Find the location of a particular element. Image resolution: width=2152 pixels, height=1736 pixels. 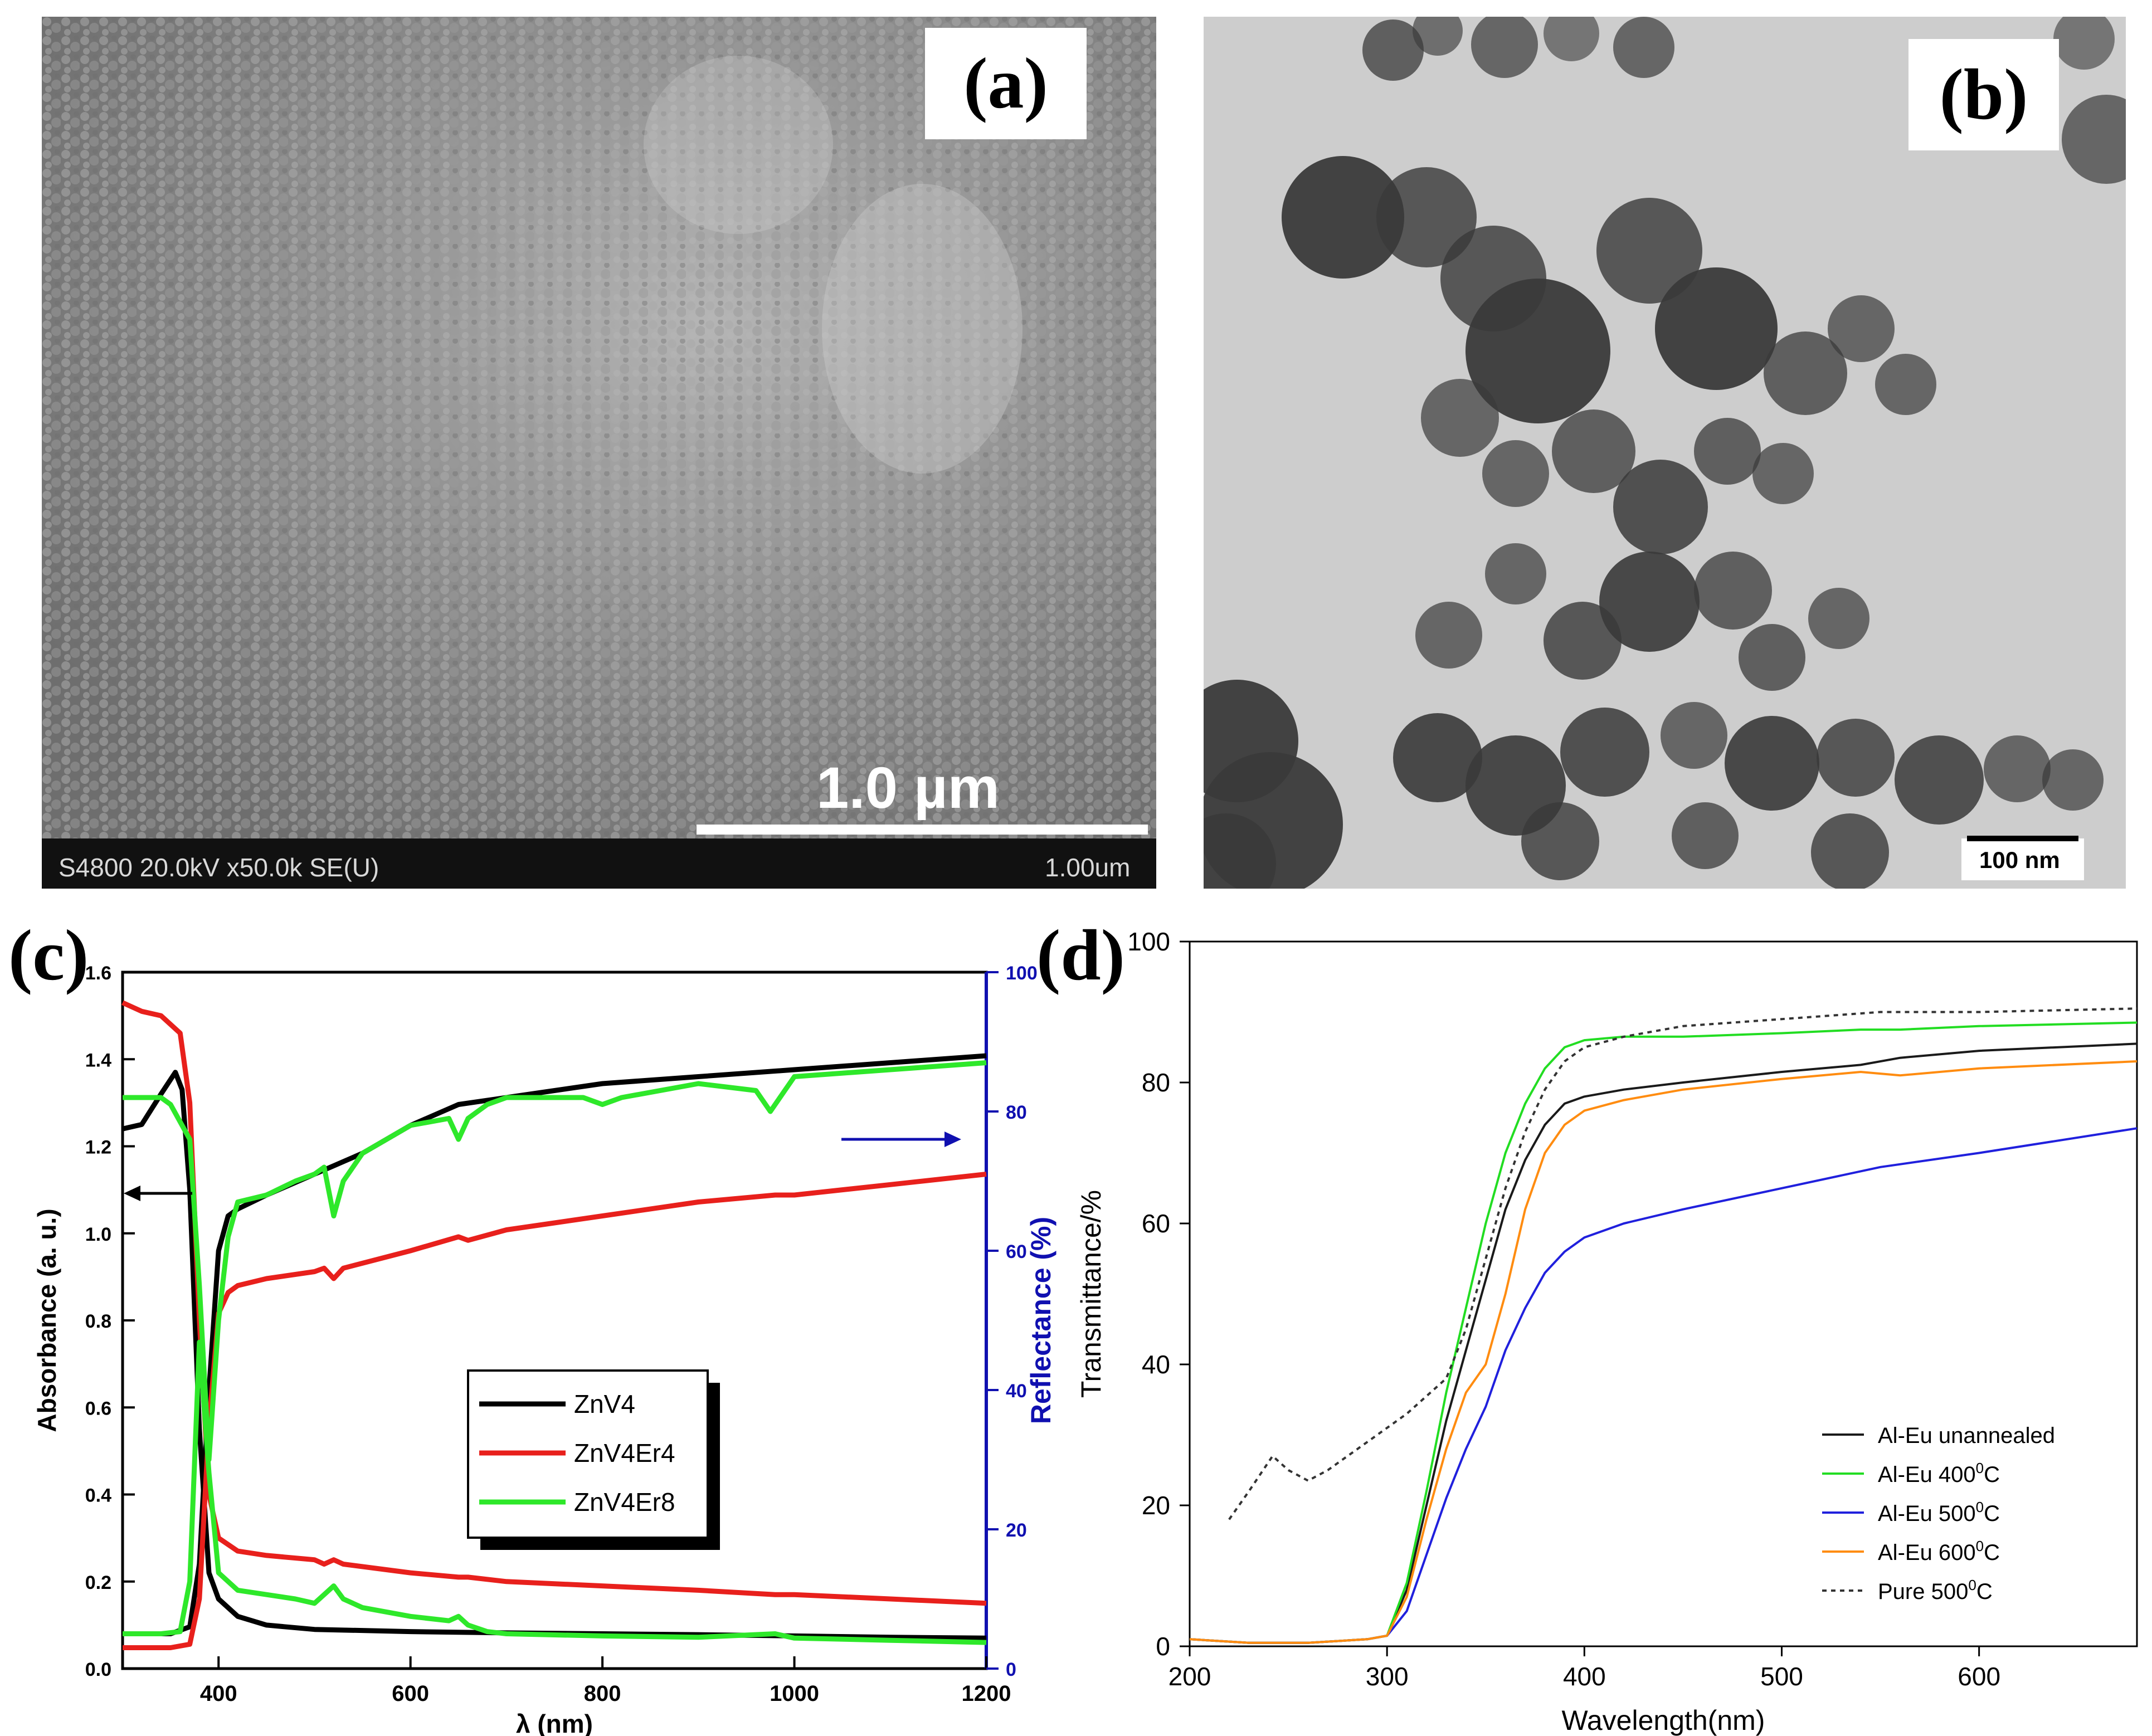

chart-c-arrowhead-absorbance is located at coordinates (132, 1193).